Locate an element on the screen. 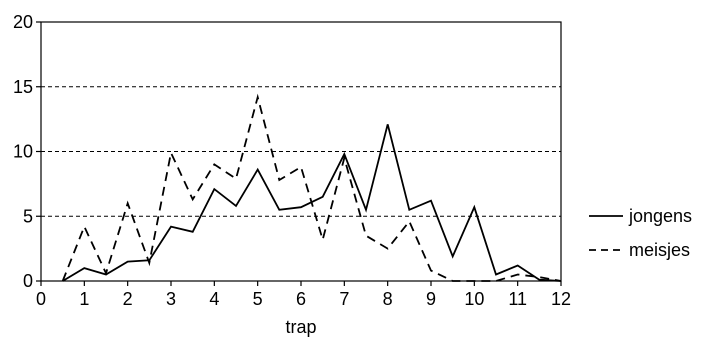 This screenshot has width=717, height=344. x-tick-label: 8 is located at coordinates (388, 299).